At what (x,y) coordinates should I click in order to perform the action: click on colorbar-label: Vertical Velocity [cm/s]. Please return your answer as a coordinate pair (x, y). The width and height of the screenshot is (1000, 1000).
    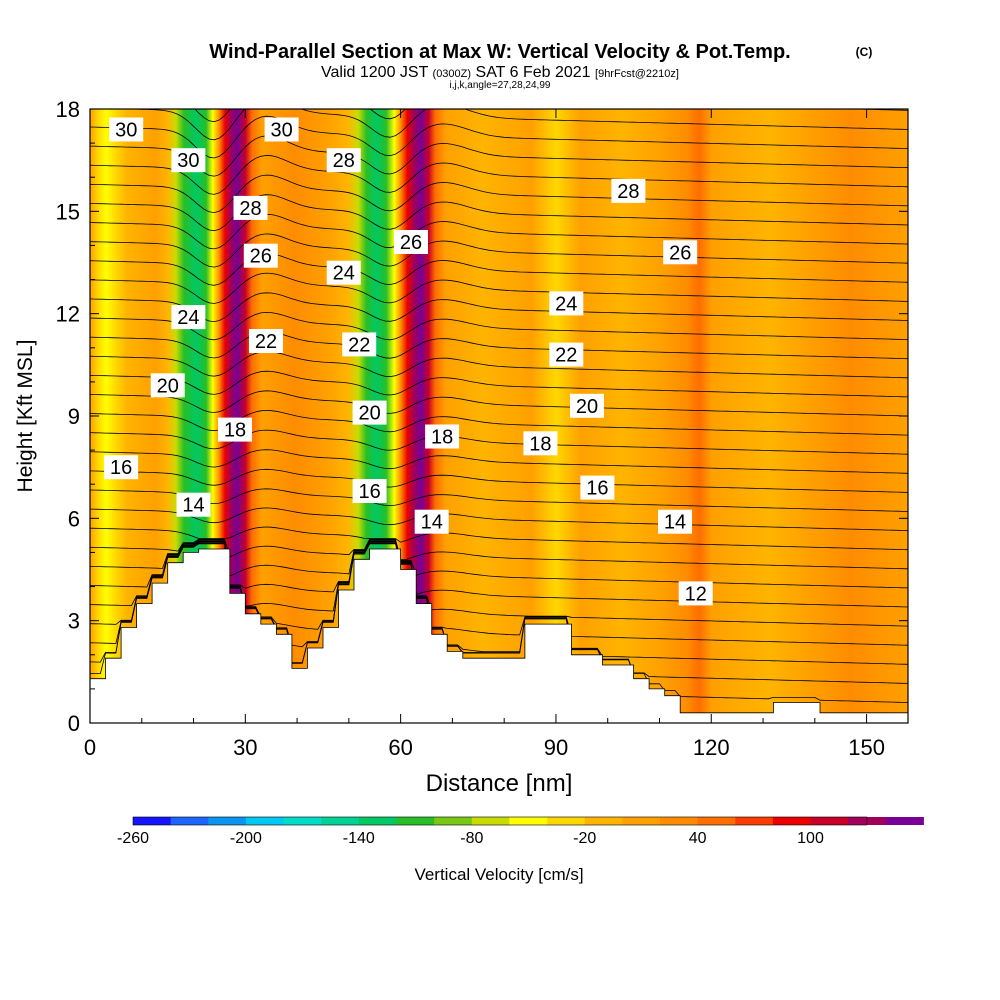
    Looking at the image, I should click on (498, 874).